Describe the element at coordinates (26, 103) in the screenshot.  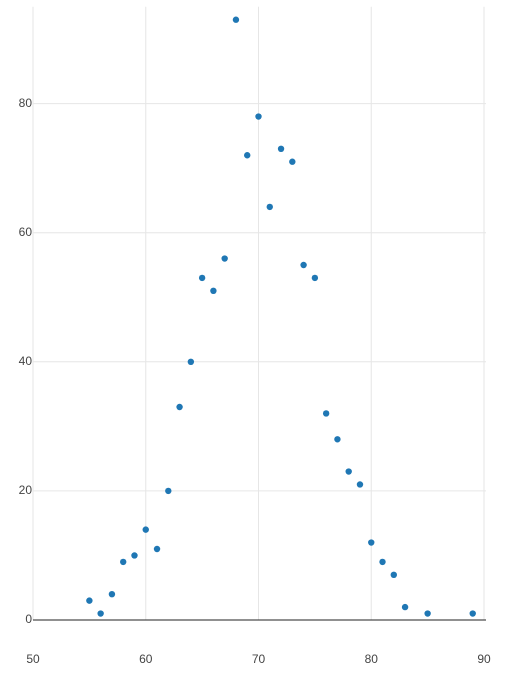
I see `y-tick-label: 80` at that location.